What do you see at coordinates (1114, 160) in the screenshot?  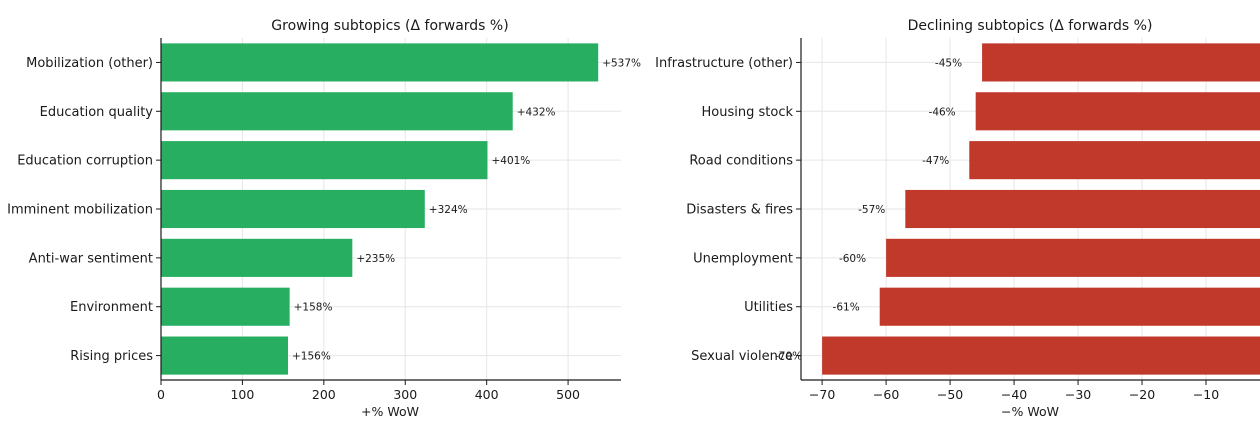 I see `declining-bar-road-conditions` at bounding box center [1114, 160].